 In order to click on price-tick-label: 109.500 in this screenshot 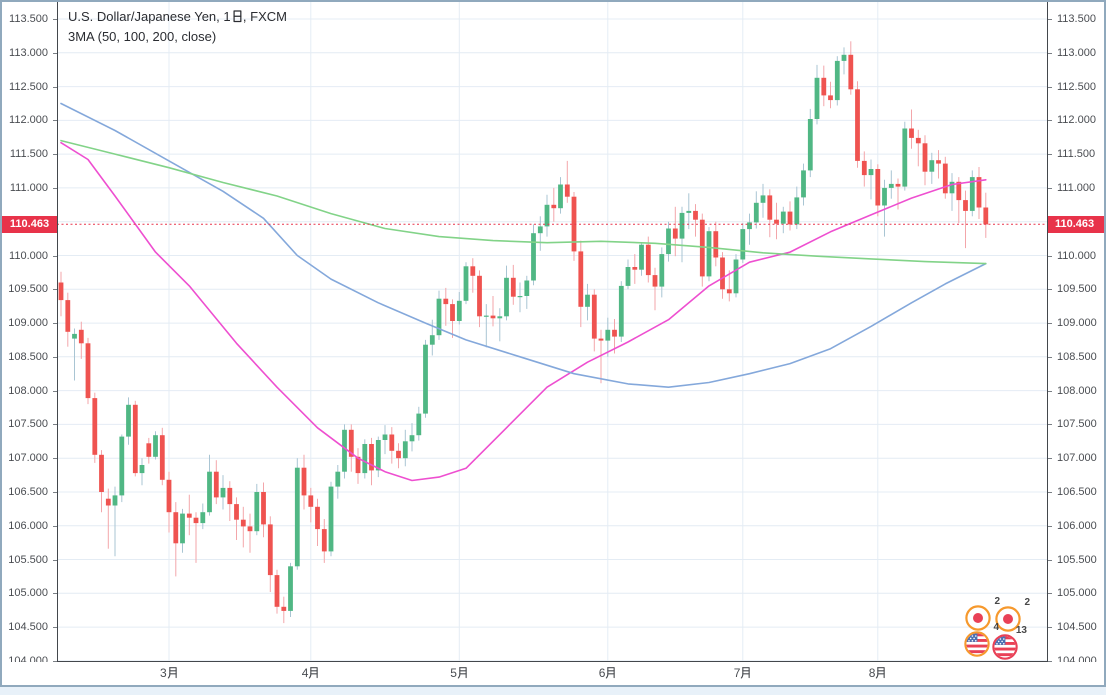, I will do `click(28, 289)`.